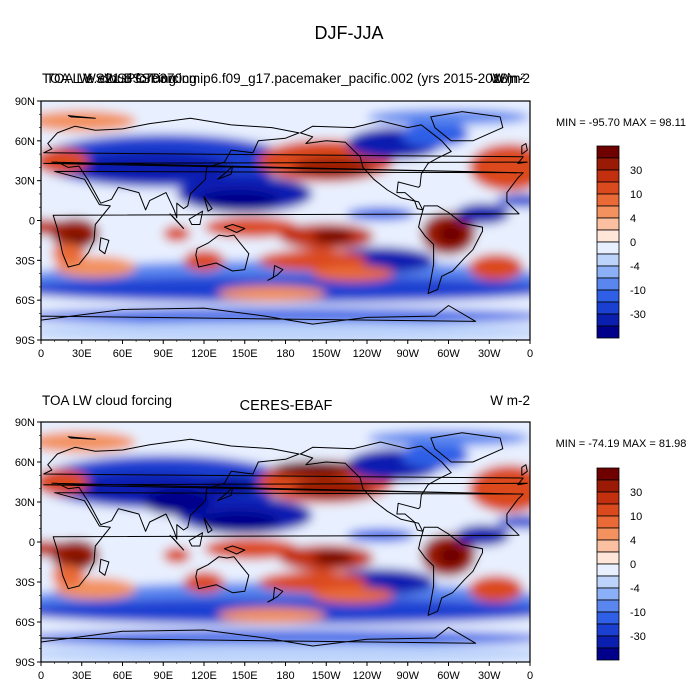 The width and height of the screenshot is (700, 700). Describe the element at coordinates (448, 676) in the screenshot. I see `x-tick-label: 60W` at that location.